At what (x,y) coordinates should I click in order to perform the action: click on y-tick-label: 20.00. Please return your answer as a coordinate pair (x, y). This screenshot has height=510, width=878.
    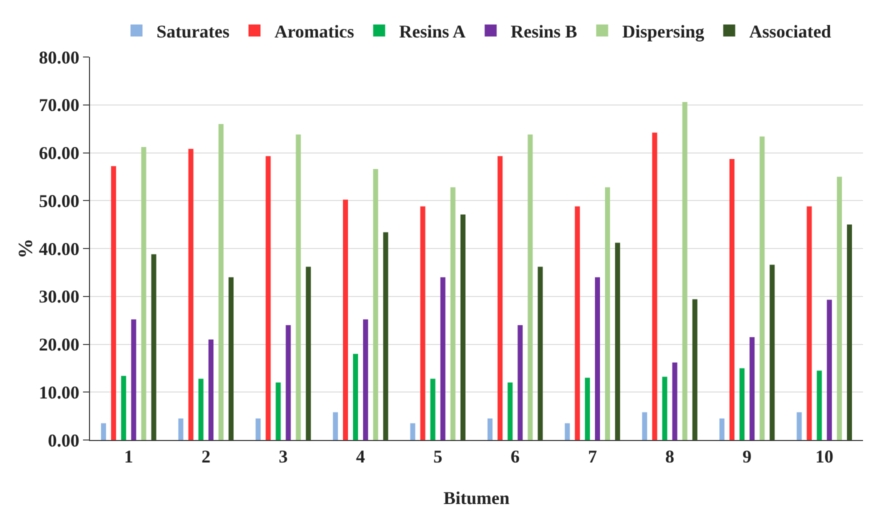
    Looking at the image, I should click on (59, 344).